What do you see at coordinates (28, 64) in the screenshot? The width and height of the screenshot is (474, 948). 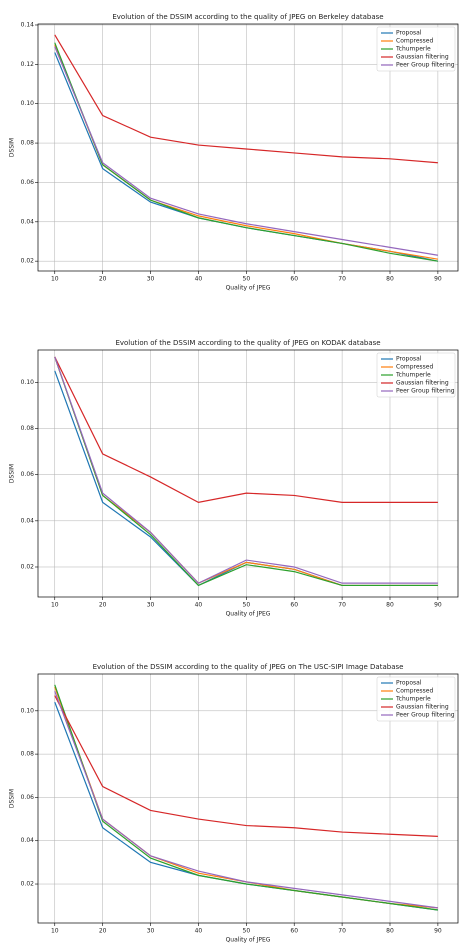 I see `y-tick-label: 0.12` at bounding box center [28, 64].